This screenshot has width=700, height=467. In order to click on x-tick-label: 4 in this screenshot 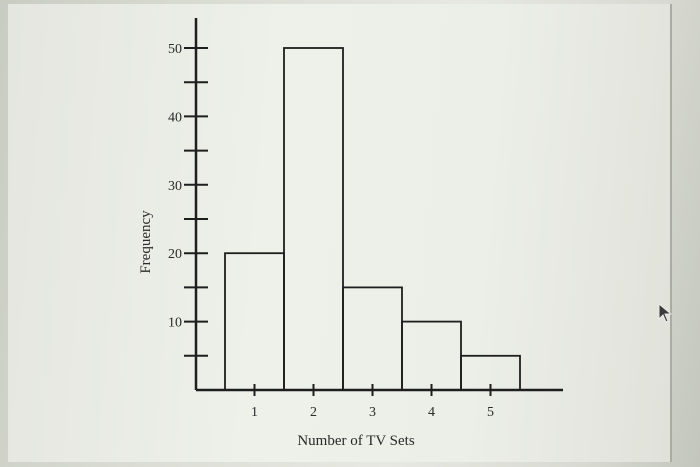, I will do `click(431, 412)`.